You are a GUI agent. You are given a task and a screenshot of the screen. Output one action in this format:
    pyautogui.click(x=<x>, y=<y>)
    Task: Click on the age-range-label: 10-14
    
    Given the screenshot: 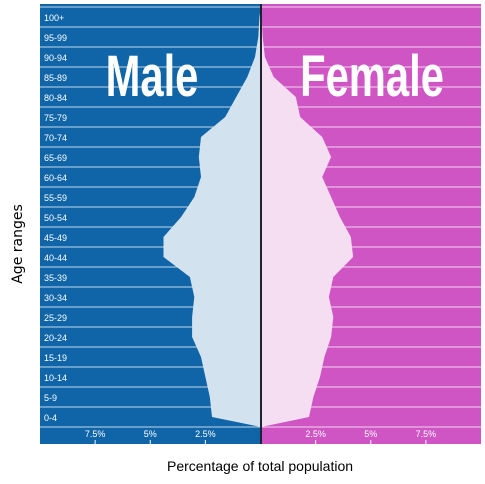 What is the action you would take?
    pyautogui.click(x=55, y=378)
    